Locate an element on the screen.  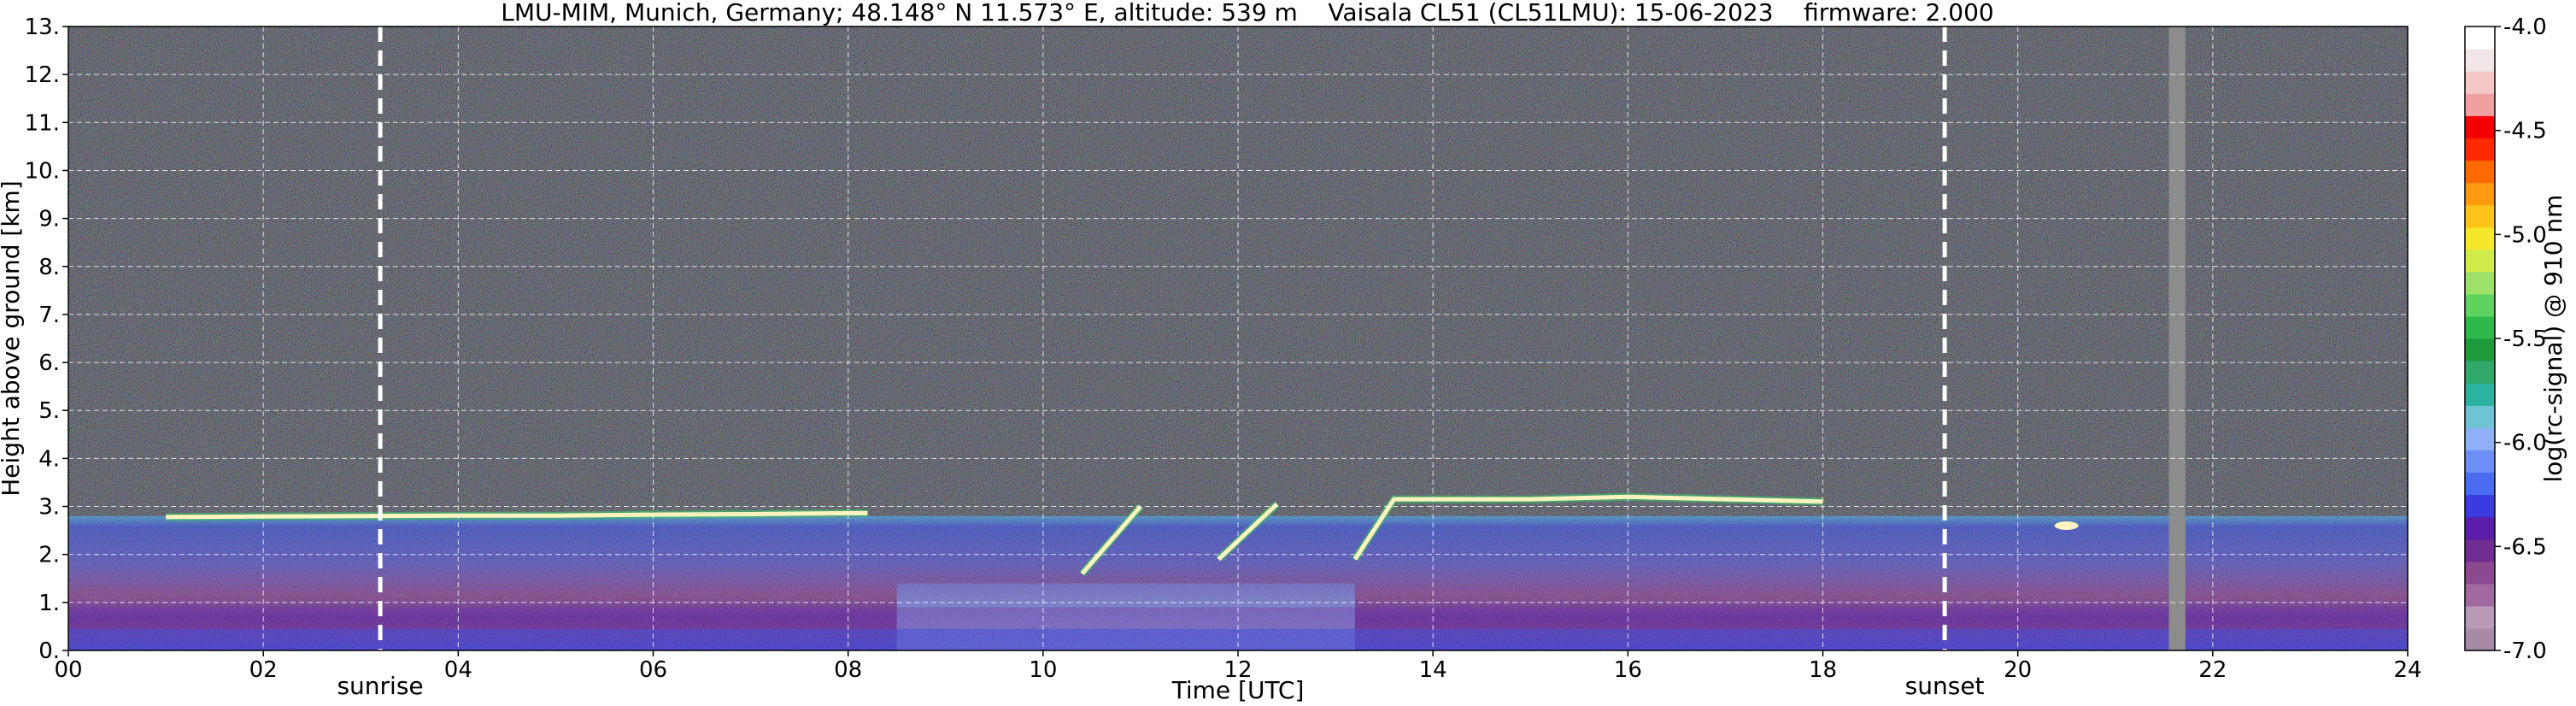
colorbar-label: log(rc-signal) @ 910 nm is located at coordinates (2553, 339).